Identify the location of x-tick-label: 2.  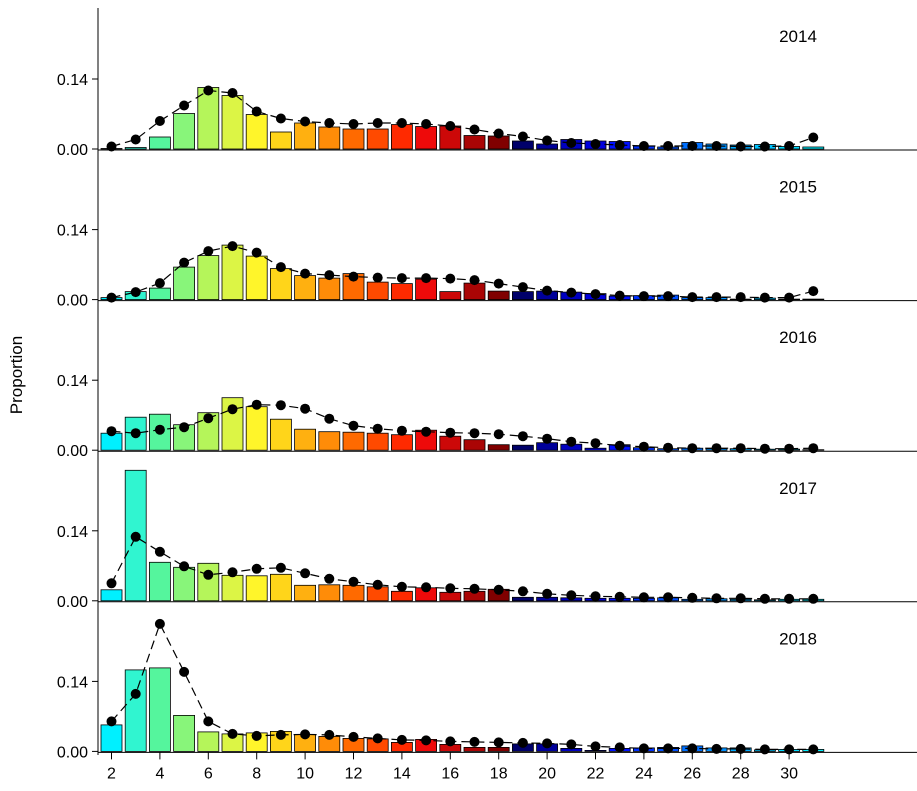
(111, 773).